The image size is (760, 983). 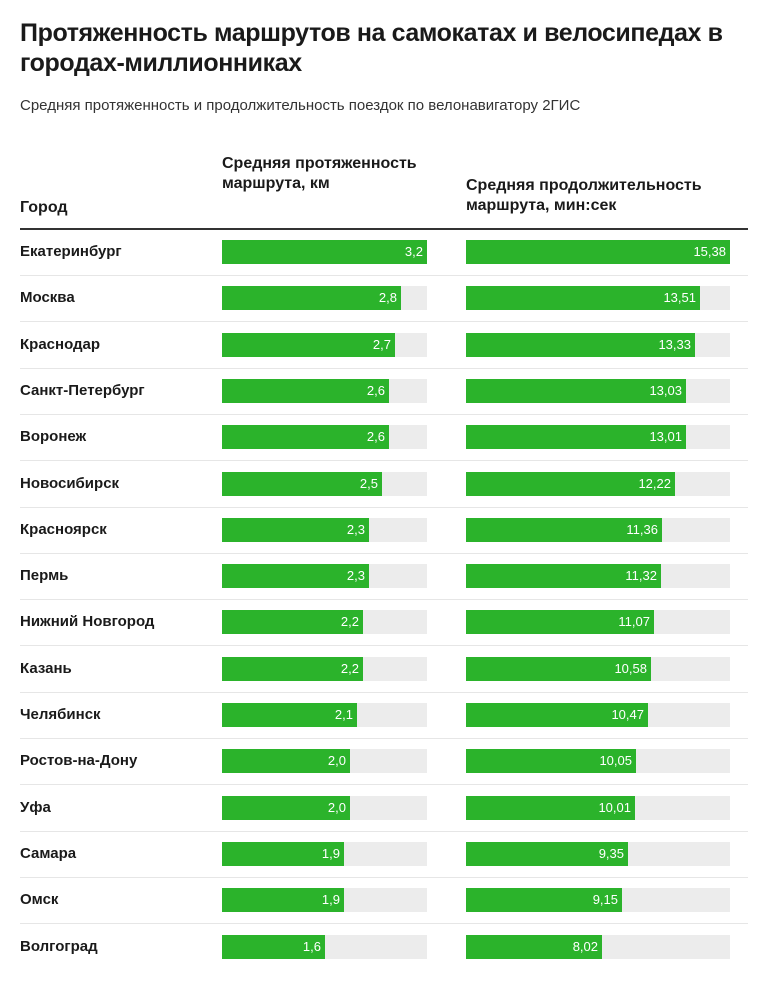 What do you see at coordinates (53, 437) in the screenshot?
I see `city-label: Воронеж` at bounding box center [53, 437].